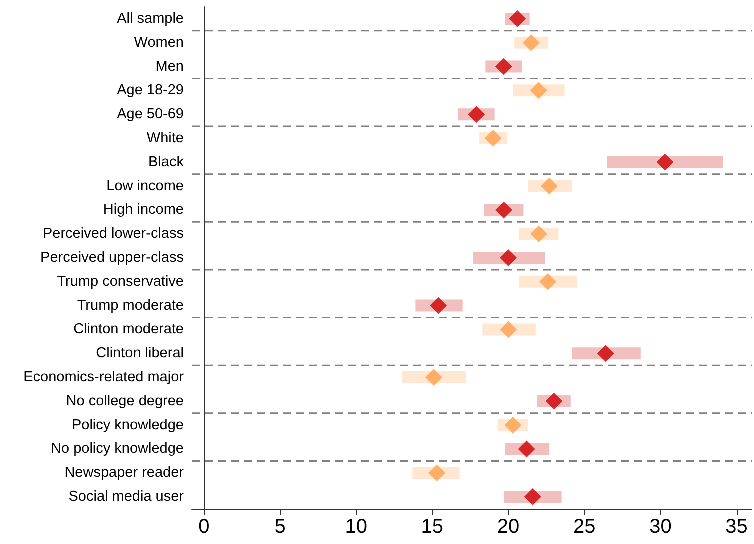  Describe the element at coordinates (432, 527) in the screenshot. I see `x-tick-label: 15` at that location.